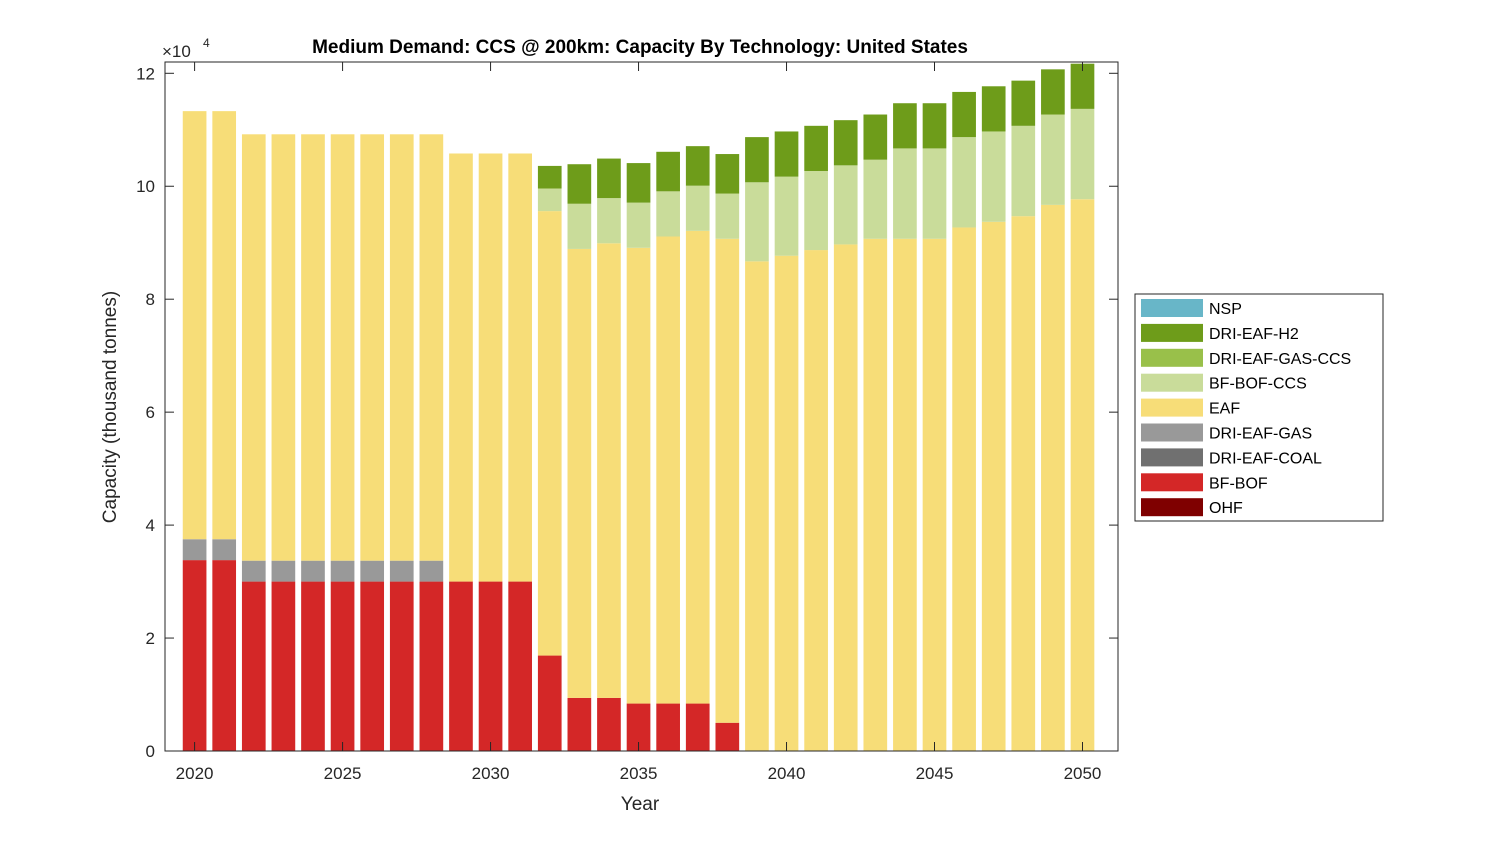  What do you see at coordinates (1053, 92) in the screenshot?
I see `bar-dri-eaf-h2-2049` at bounding box center [1053, 92].